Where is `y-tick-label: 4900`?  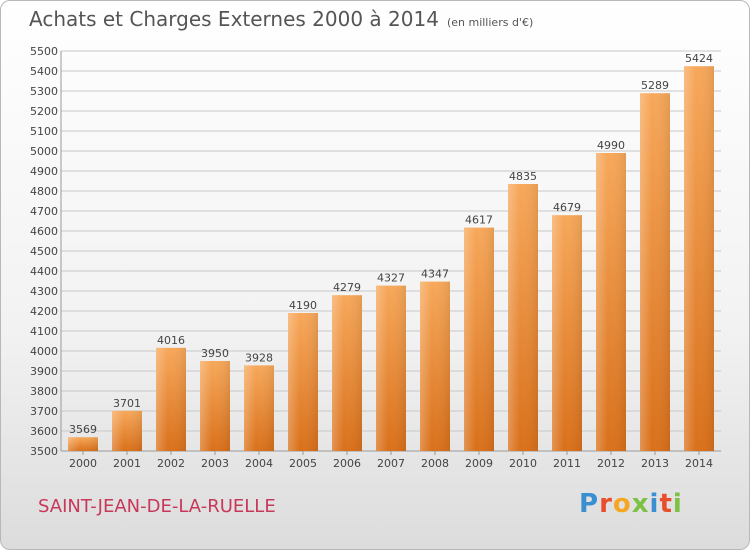
y-tick-label: 4900 is located at coordinates (44, 171).